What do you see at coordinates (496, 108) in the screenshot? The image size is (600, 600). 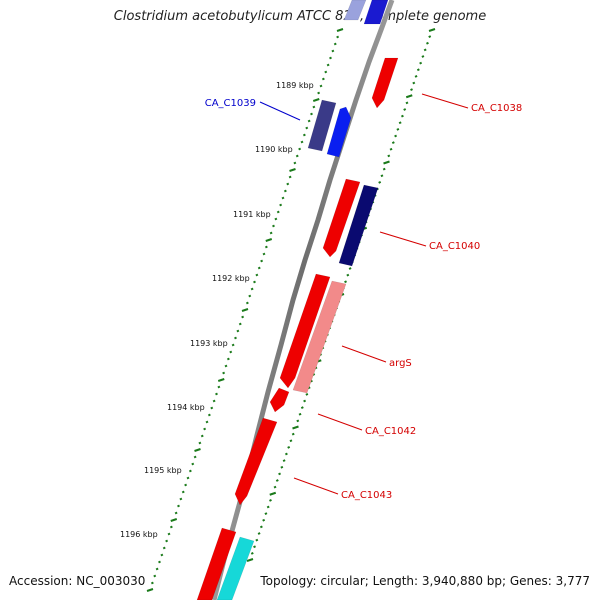 I see `gene-label: CA_C1038` at bounding box center [496, 108].